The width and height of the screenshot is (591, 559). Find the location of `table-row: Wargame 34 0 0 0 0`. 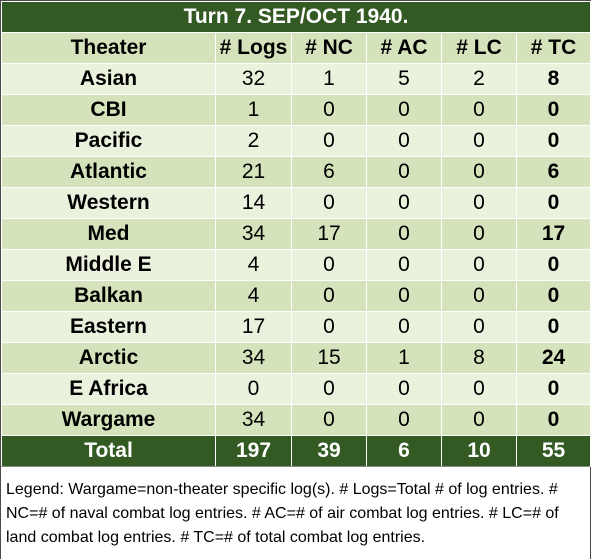

table-row: Wargame 34 0 0 0 0 is located at coordinates (296, 420).